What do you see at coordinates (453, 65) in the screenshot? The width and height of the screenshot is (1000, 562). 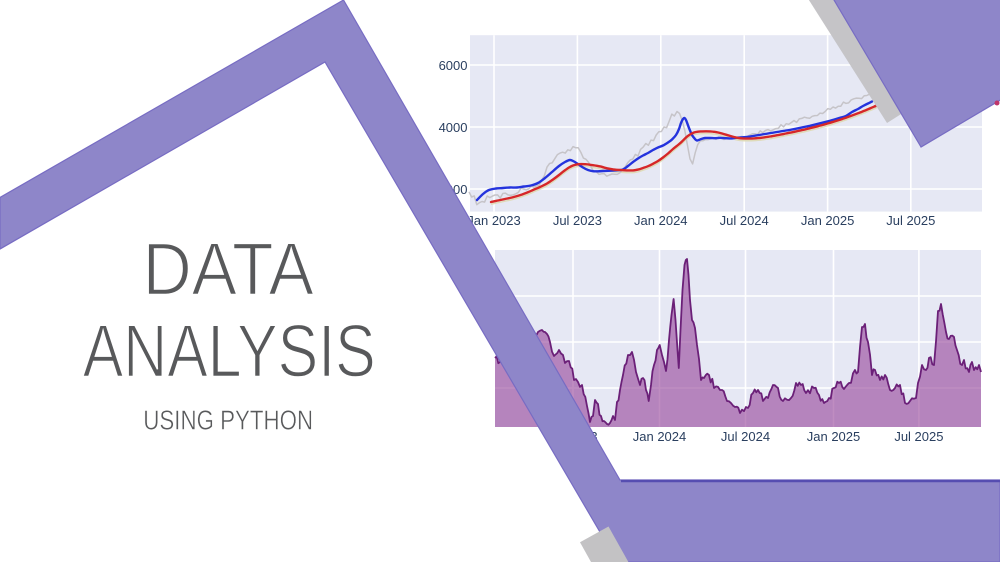 I see `svg-text: 6000` at bounding box center [453, 65].